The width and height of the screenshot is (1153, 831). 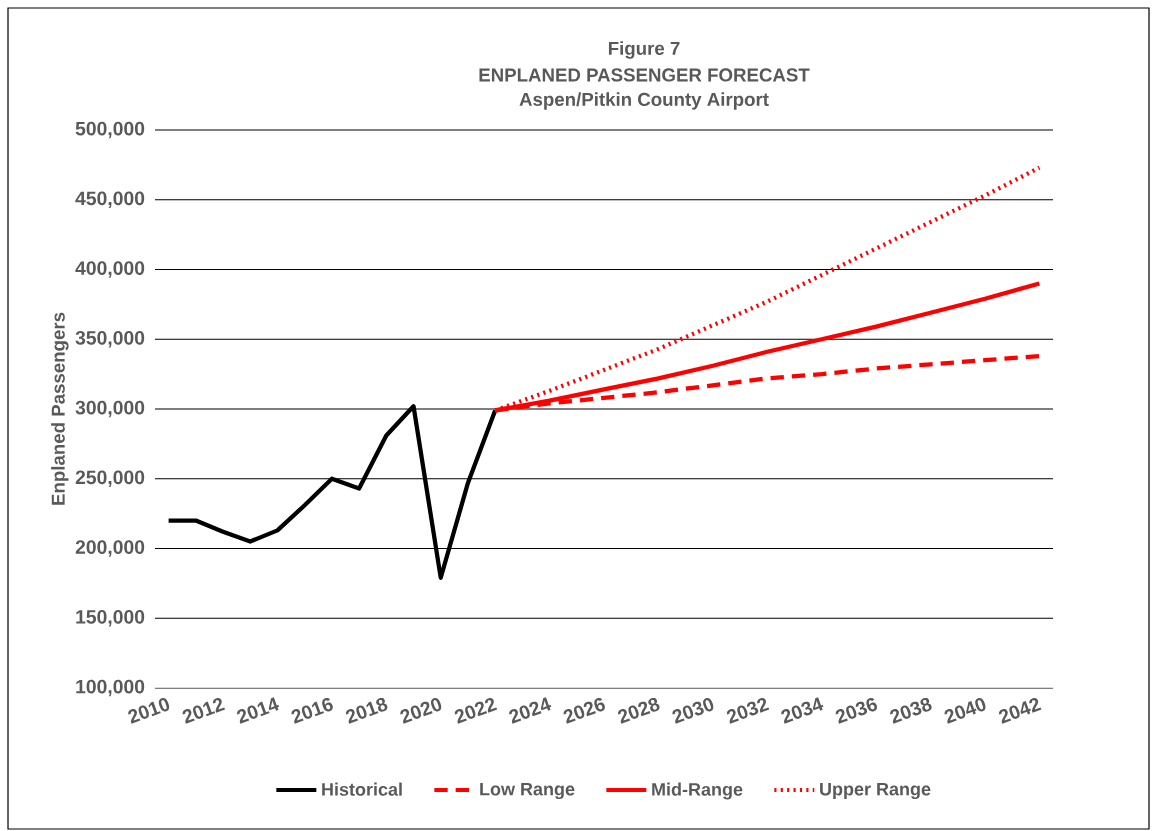 I want to click on x-tick-label: 2034, so click(x=802, y=710).